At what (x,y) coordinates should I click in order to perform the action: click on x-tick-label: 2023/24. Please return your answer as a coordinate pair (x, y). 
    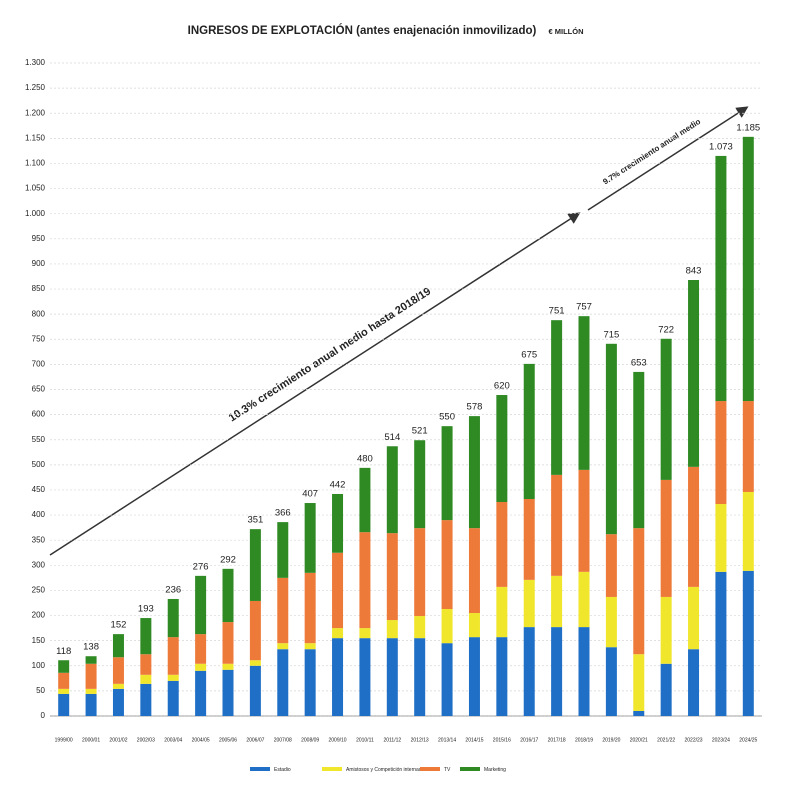
    Looking at the image, I should click on (721, 740).